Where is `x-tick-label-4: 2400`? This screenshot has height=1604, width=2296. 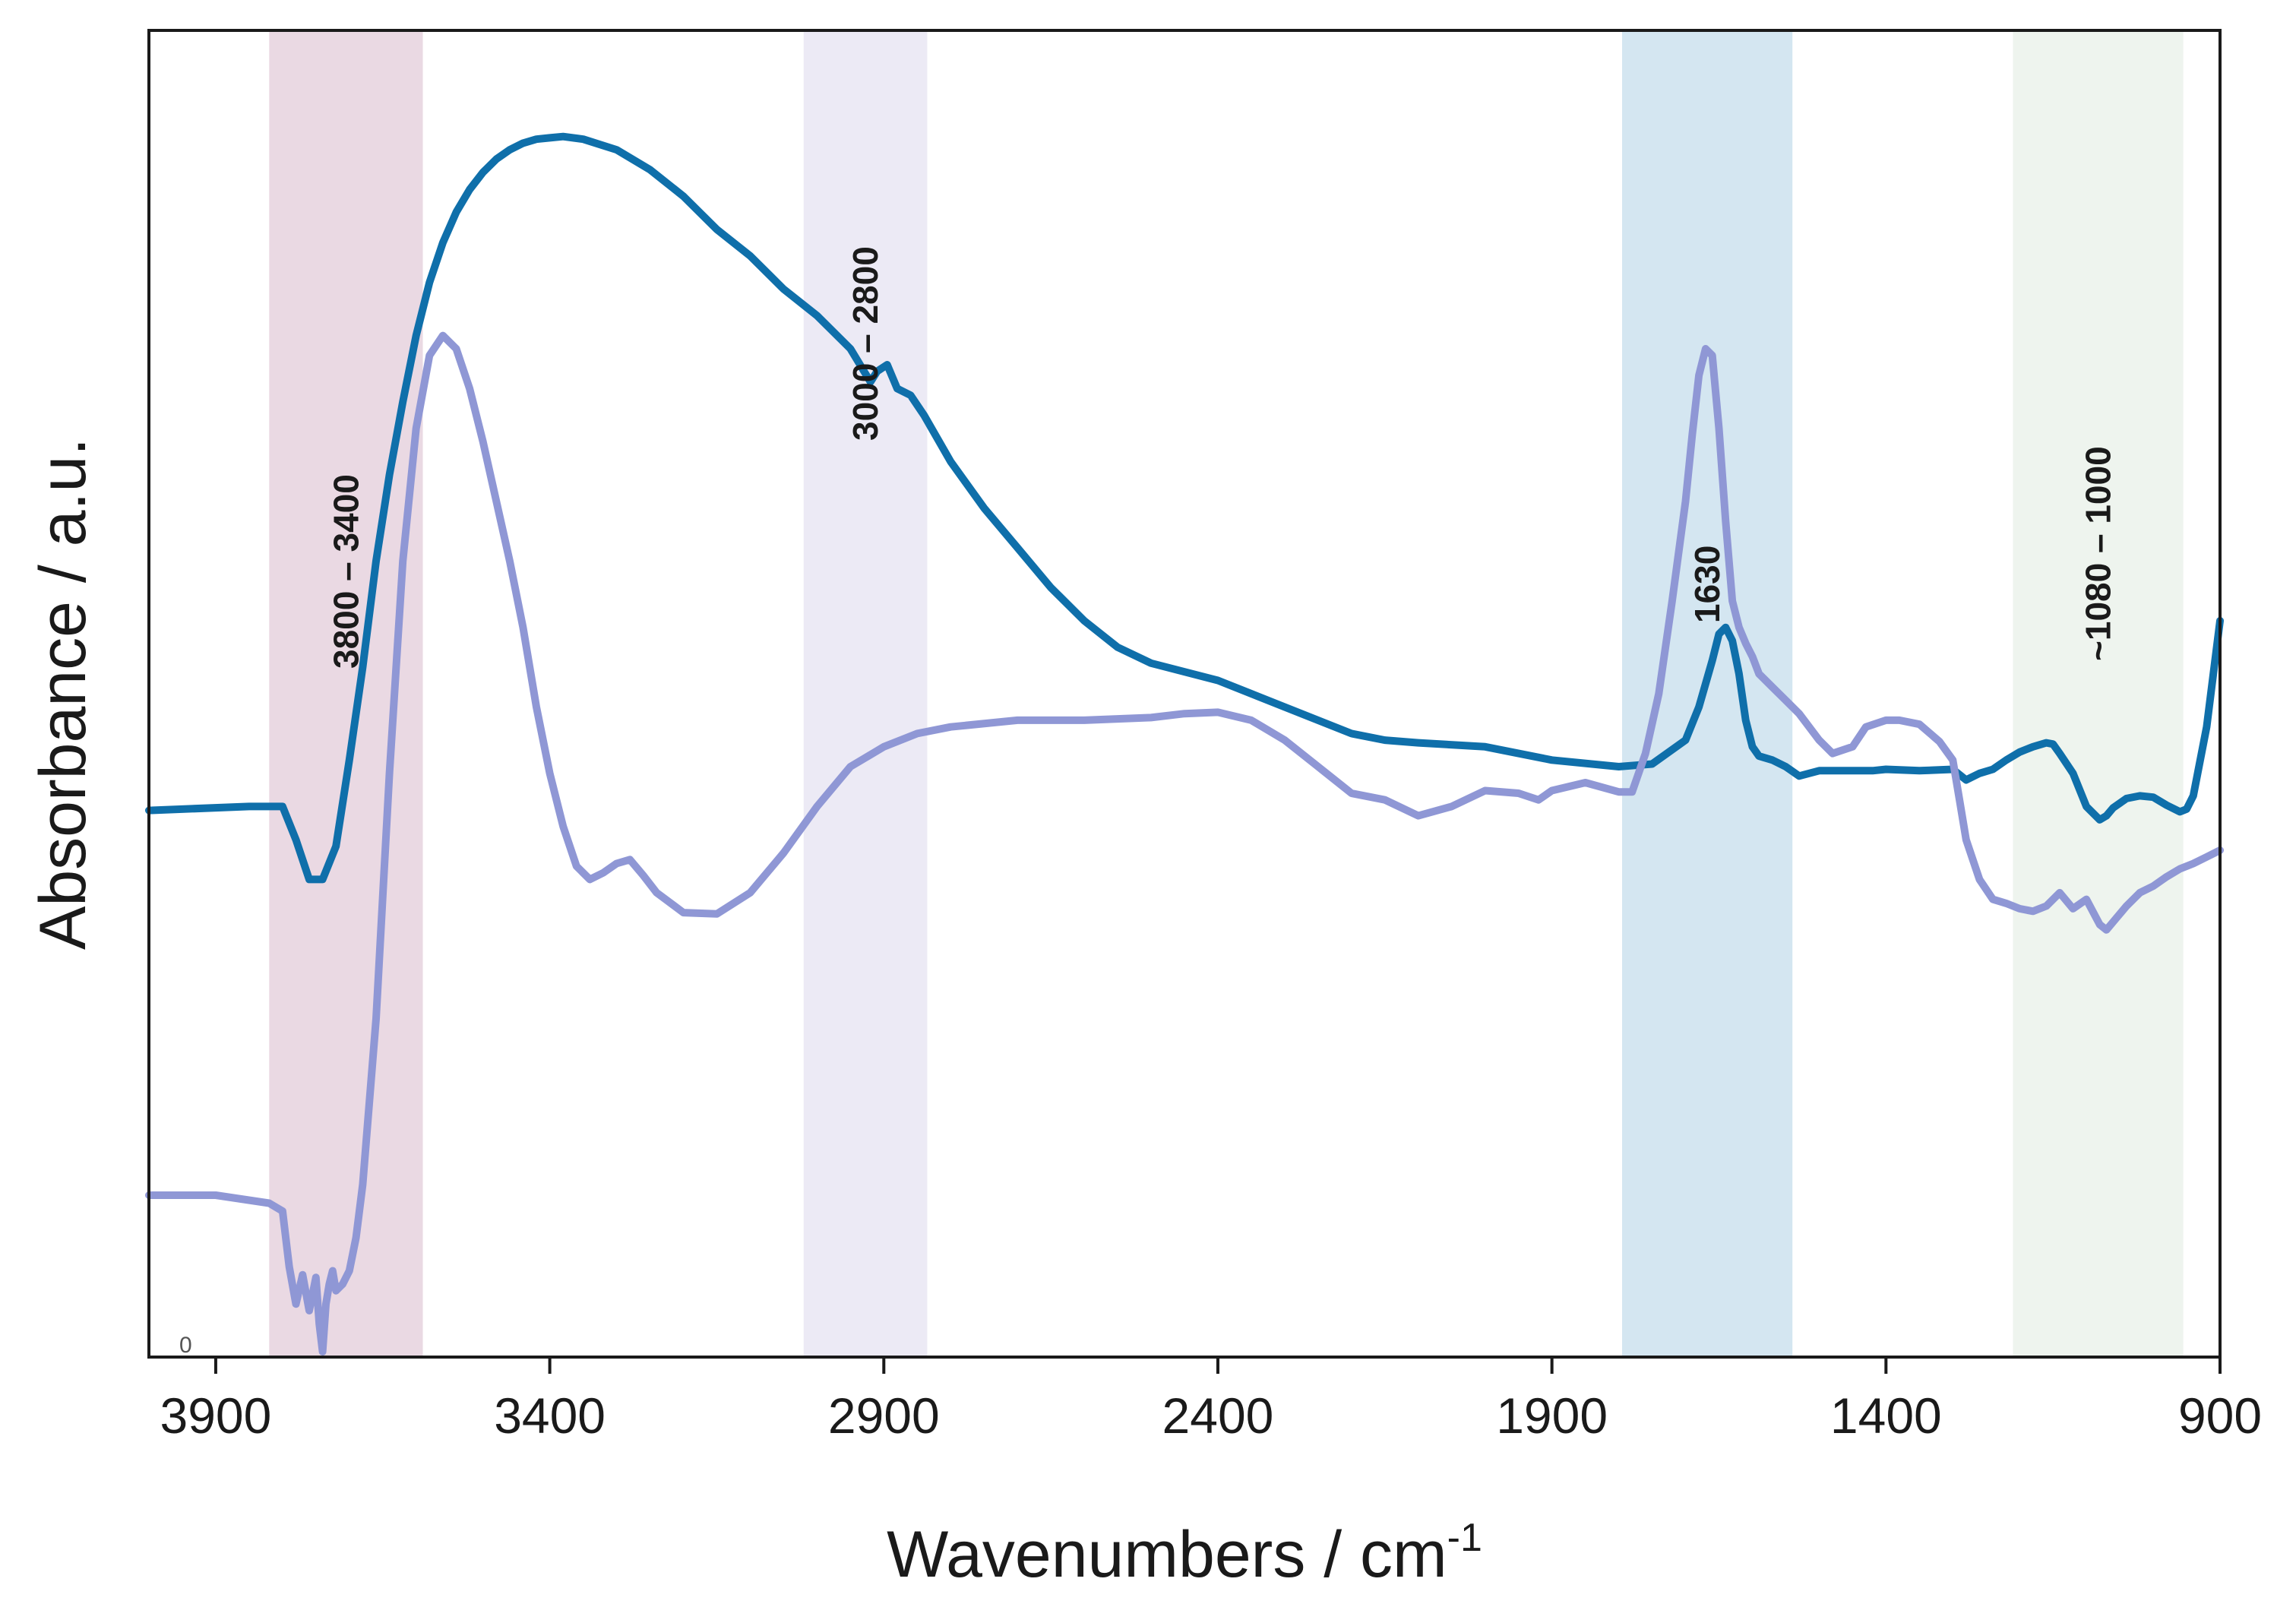 x-tick-label-4: 2400 is located at coordinates (1218, 1415).